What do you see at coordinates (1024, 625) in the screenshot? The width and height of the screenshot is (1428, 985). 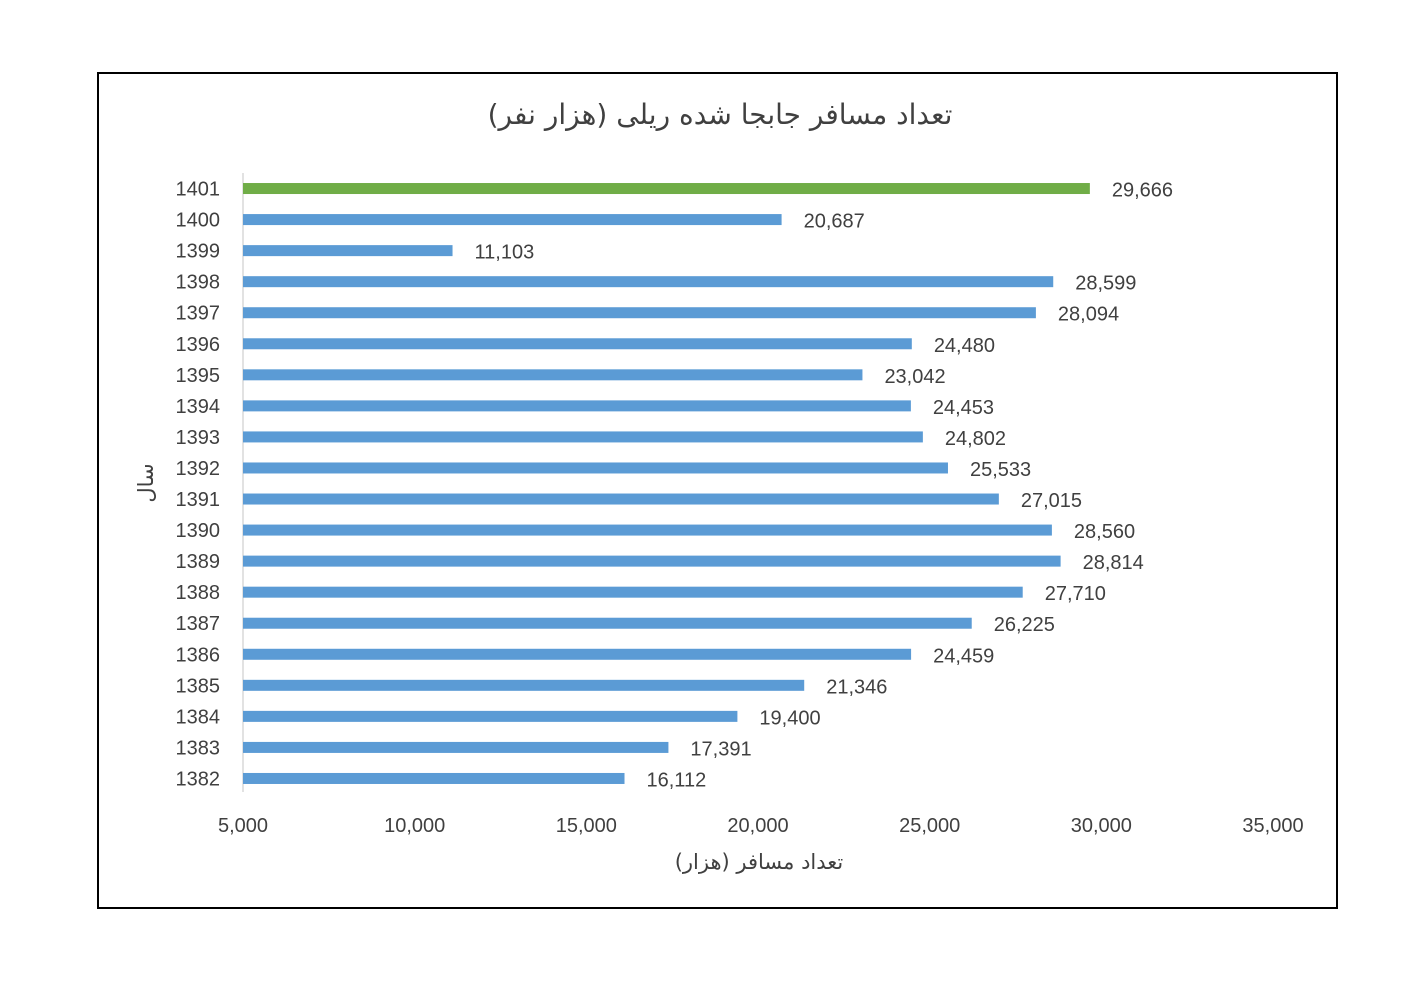 I see `data-label-1387: 26,225` at bounding box center [1024, 625].